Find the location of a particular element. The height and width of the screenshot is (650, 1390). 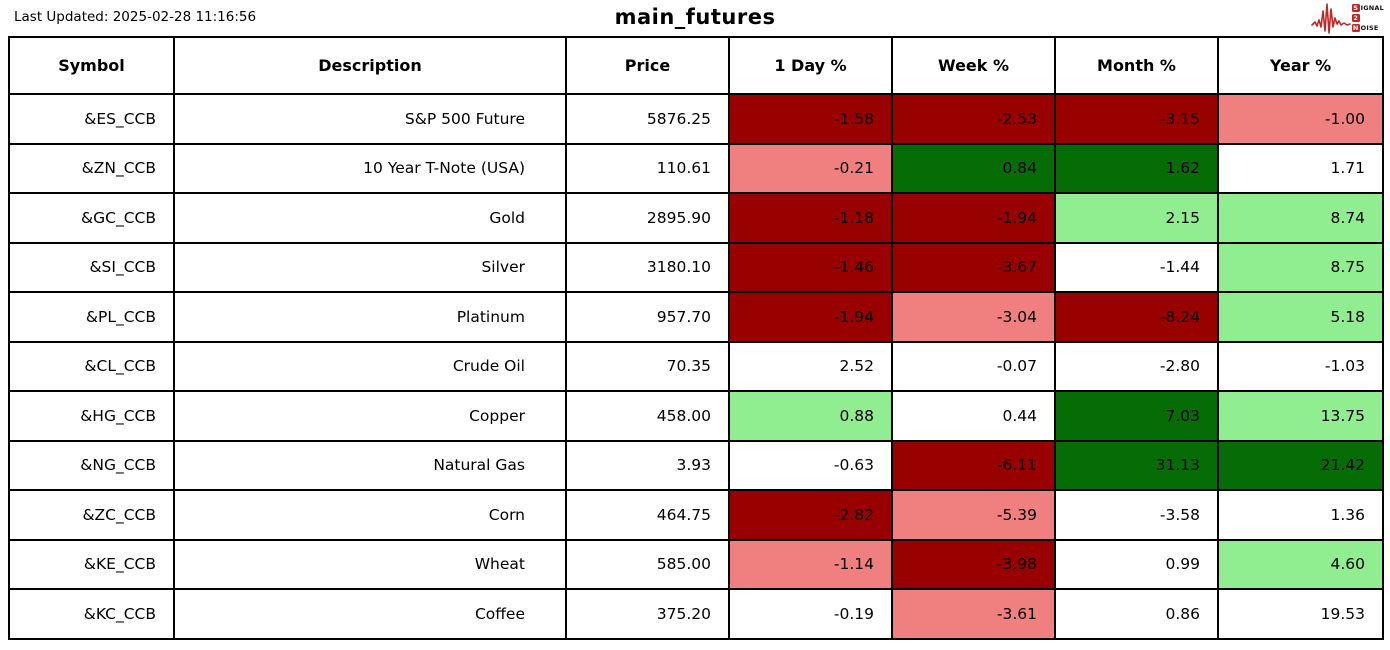

price-cell: 957.70 is located at coordinates (647, 317).